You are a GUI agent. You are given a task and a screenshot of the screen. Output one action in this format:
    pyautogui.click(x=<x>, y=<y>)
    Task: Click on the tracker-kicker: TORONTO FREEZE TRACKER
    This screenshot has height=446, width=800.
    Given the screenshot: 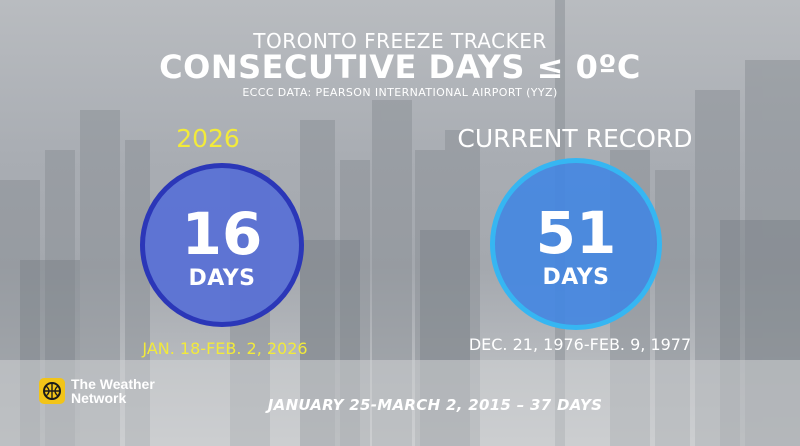 What is the action you would take?
    pyautogui.click(x=400, y=41)
    